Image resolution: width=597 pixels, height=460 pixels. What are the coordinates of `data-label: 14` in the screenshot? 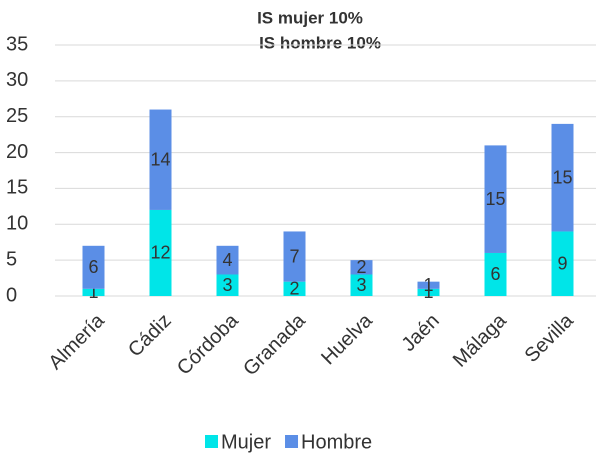 It's located at (160, 159).